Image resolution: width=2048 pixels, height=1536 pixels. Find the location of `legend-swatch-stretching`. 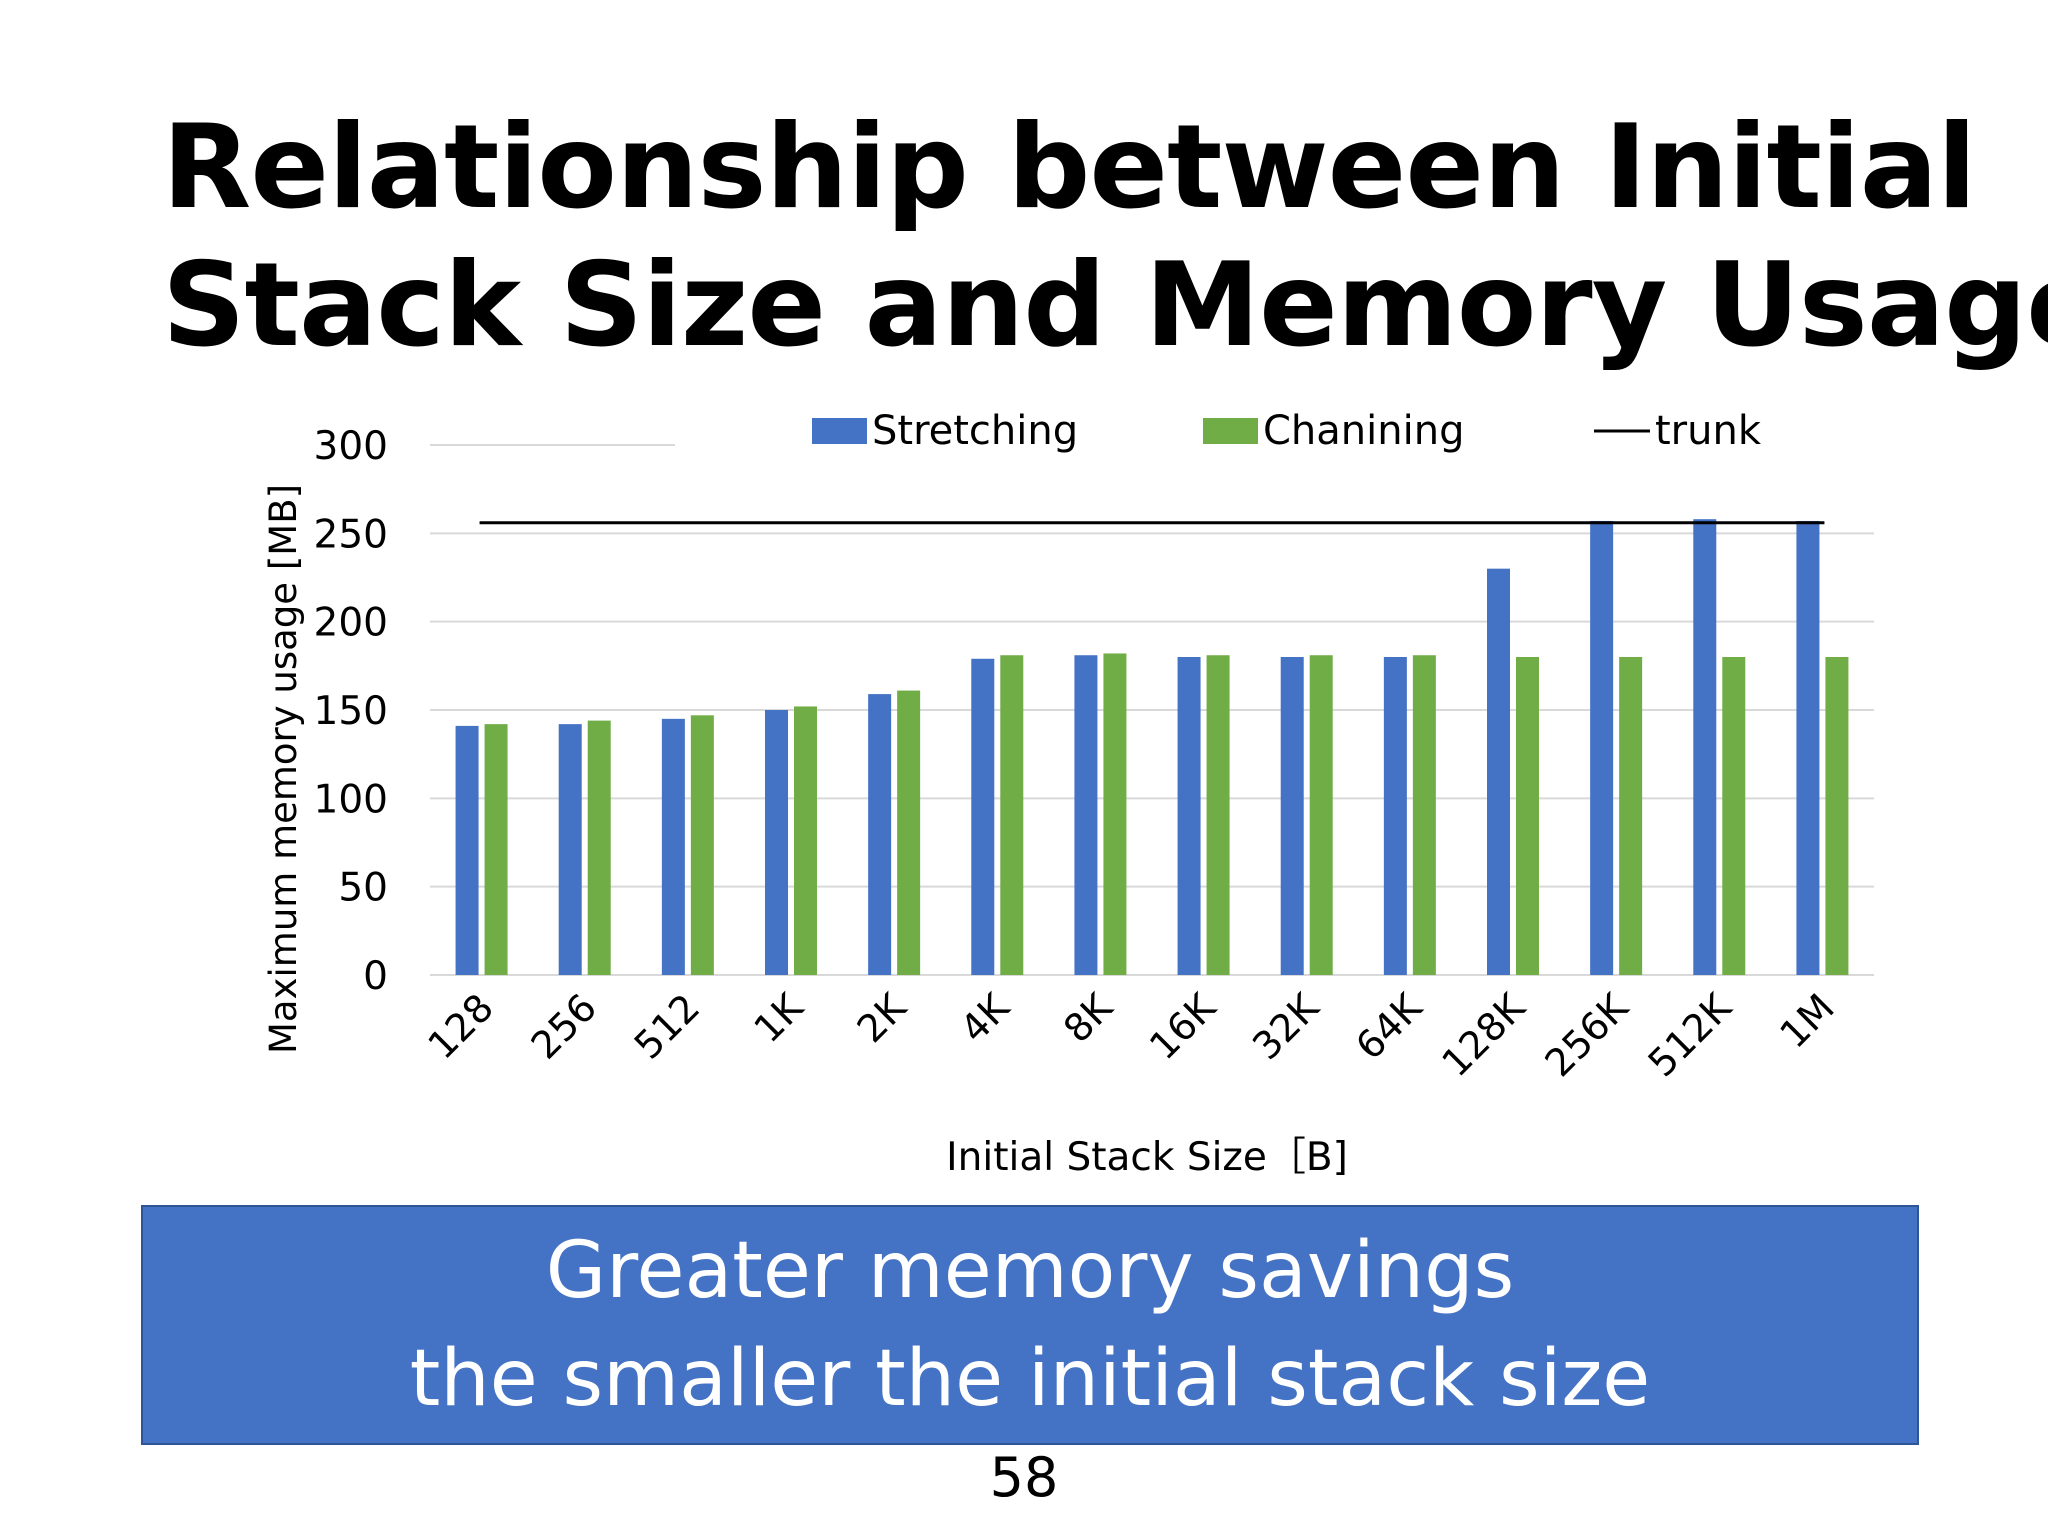

legend-swatch-stretching is located at coordinates (839, 431).